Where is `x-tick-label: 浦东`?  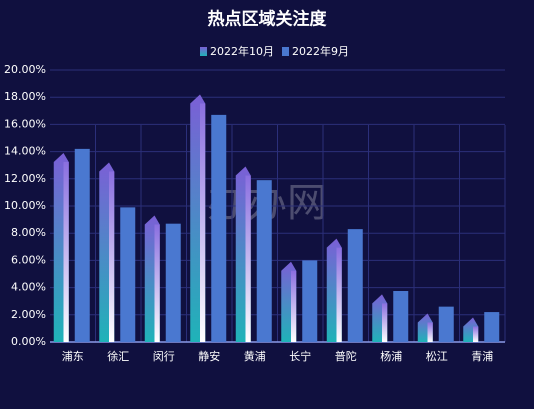 x-tick-label: 浦东 is located at coordinates (73, 356).